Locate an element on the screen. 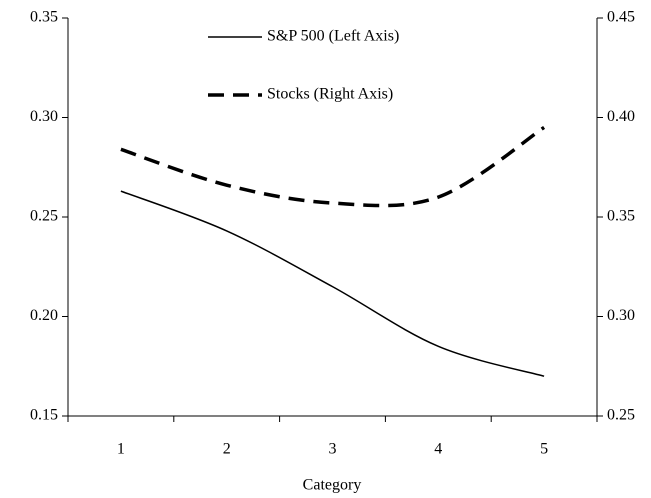 This screenshot has height=498, width=651. y2-tick-label: 0.45 is located at coordinates (621, 17).